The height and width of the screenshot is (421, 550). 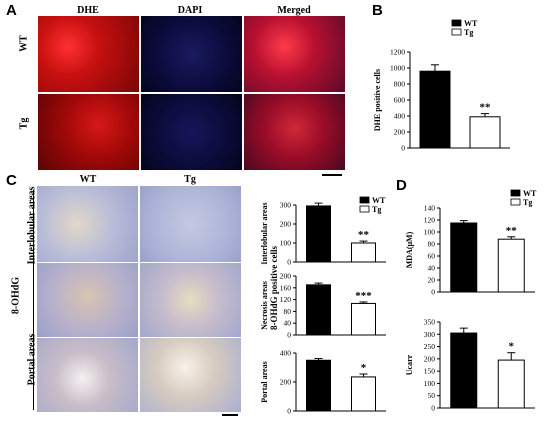 I want to click on y-tick-label: 20, so click(x=432, y=280).